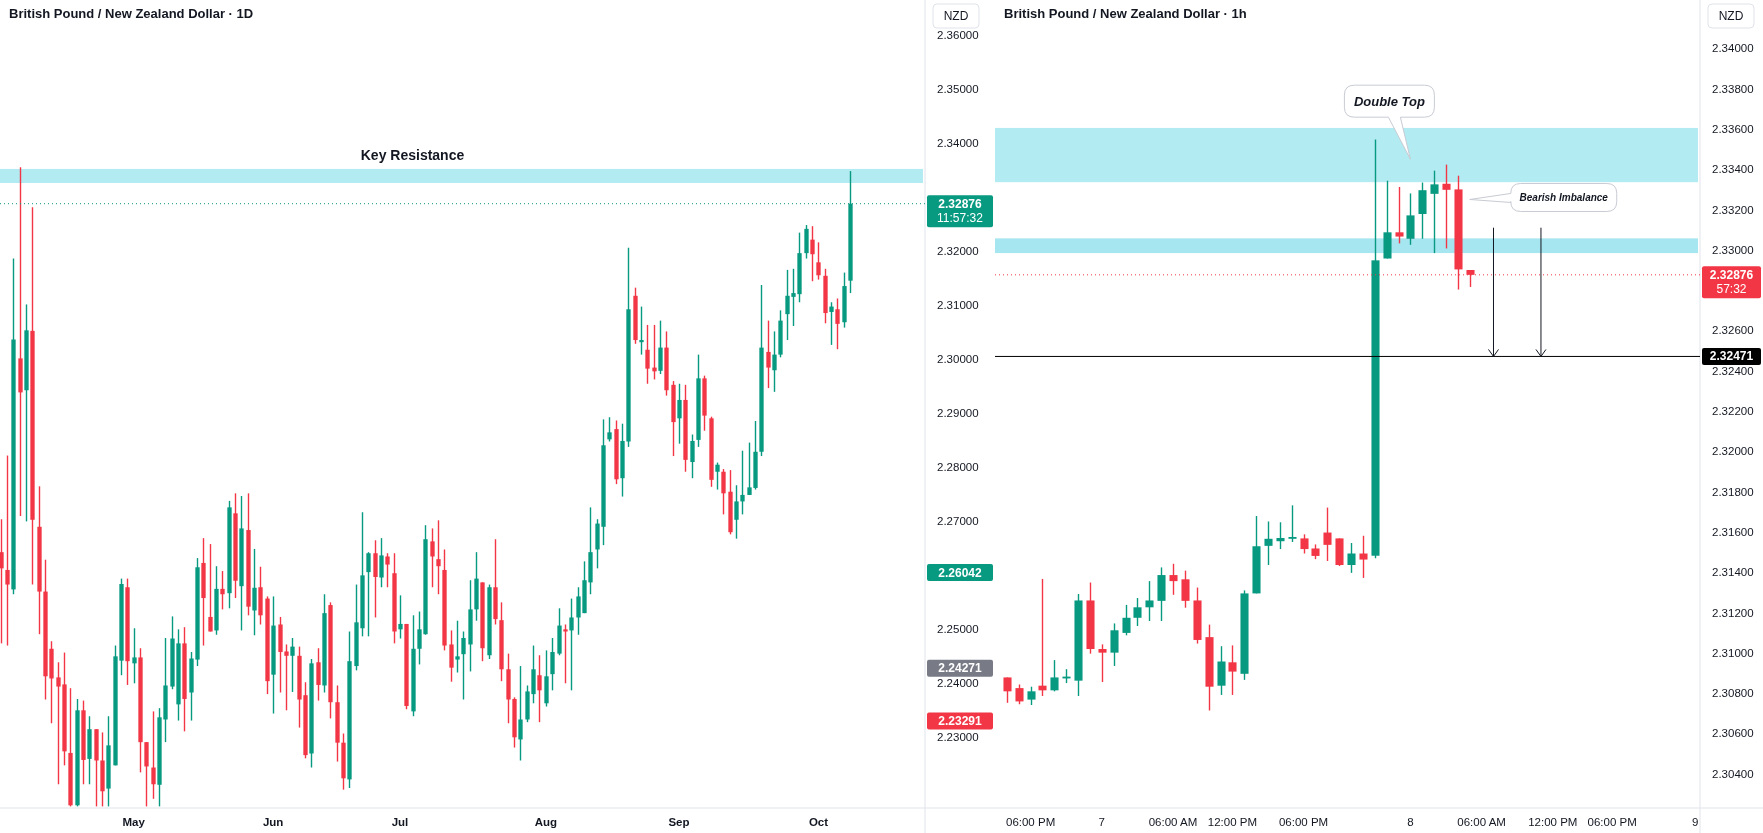 This screenshot has width=1763, height=833. Describe the element at coordinates (545, 822) in the screenshot. I see `x-tick-label: Aug` at that location.